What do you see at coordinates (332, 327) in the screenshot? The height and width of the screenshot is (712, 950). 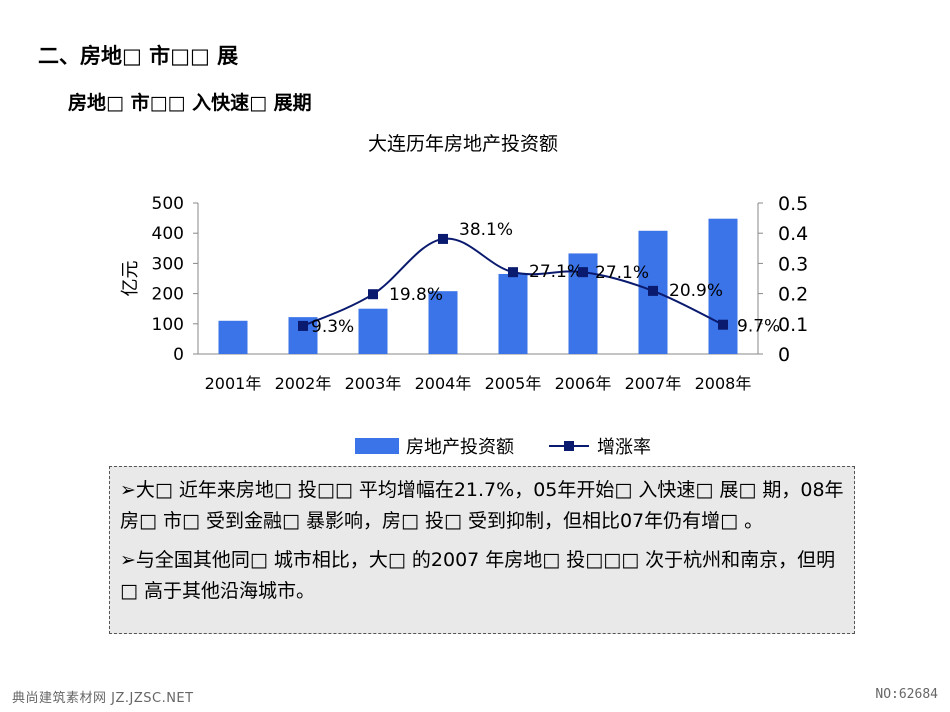 I see `growth-rate-label: 9.3%` at bounding box center [332, 327].